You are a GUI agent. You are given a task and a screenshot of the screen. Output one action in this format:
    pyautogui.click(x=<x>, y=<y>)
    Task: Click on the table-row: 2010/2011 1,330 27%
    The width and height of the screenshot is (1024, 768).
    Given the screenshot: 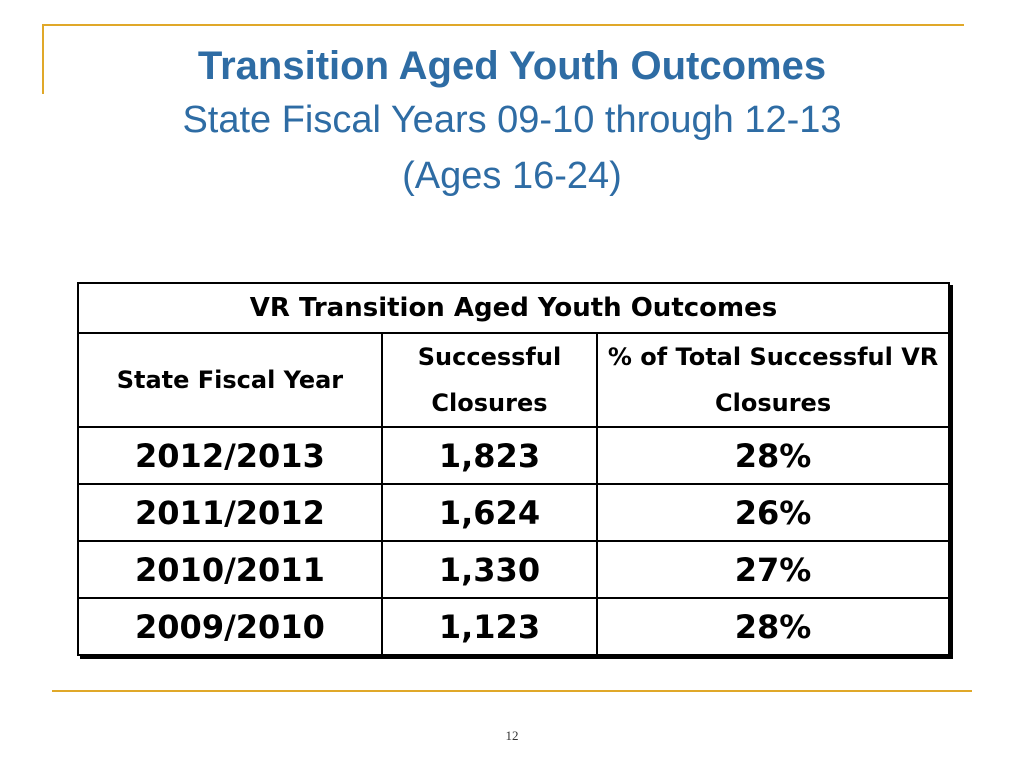 What is the action you would take?
    pyautogui.click(x=513, y=569)
    